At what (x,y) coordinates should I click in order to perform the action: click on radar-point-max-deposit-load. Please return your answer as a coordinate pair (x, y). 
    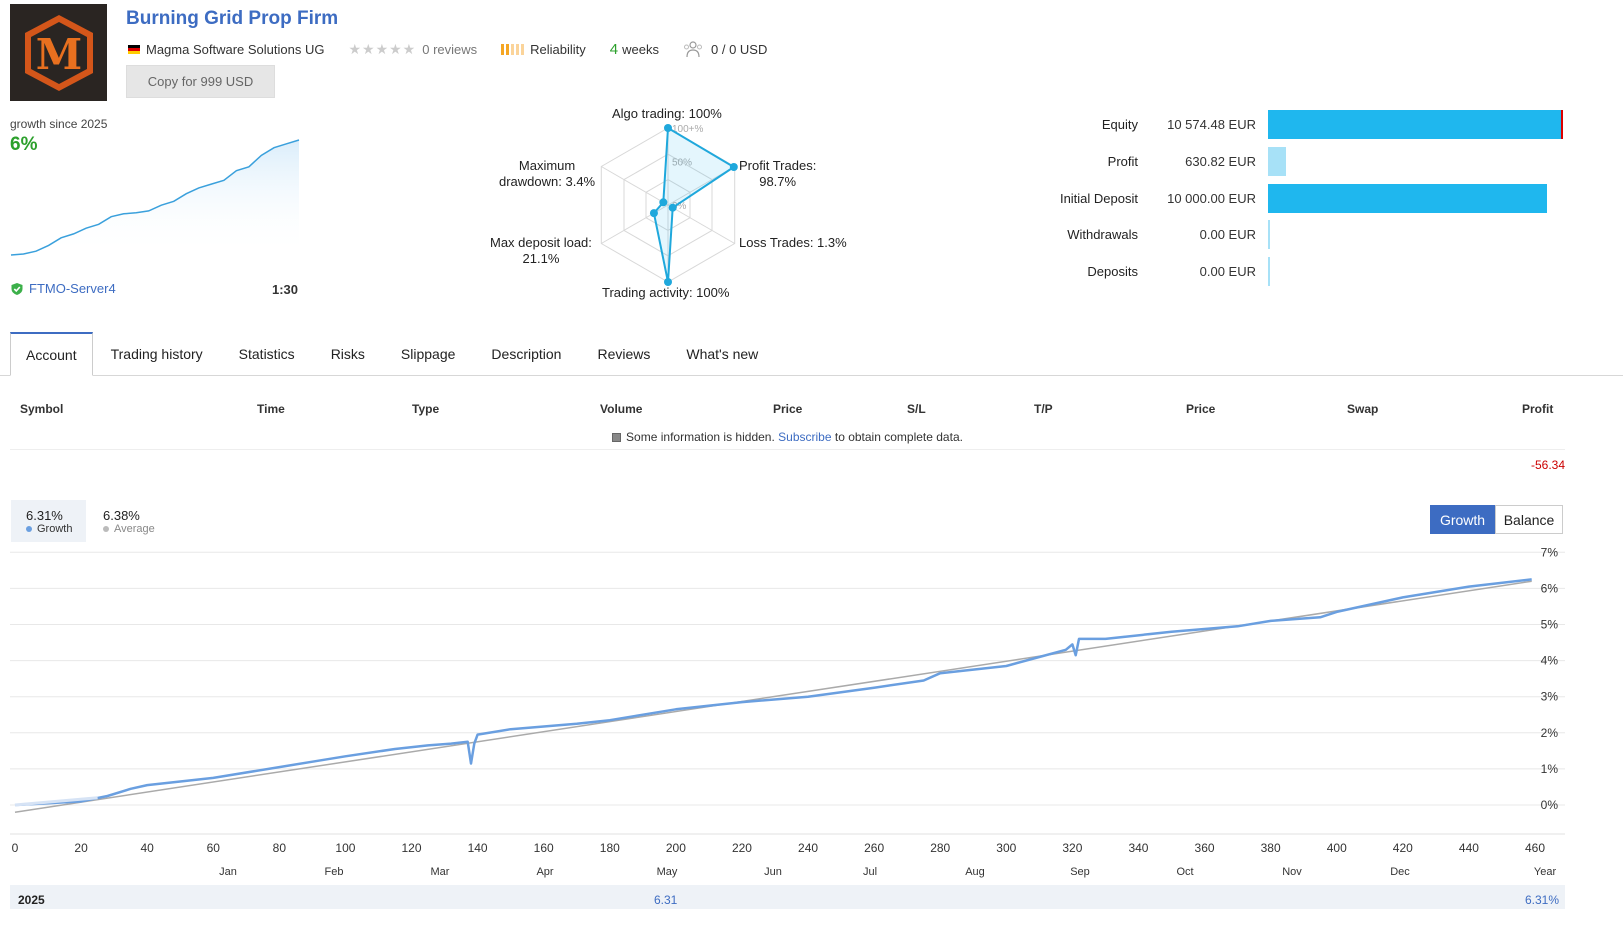
    Looking at the image, I should click on (653, 213).